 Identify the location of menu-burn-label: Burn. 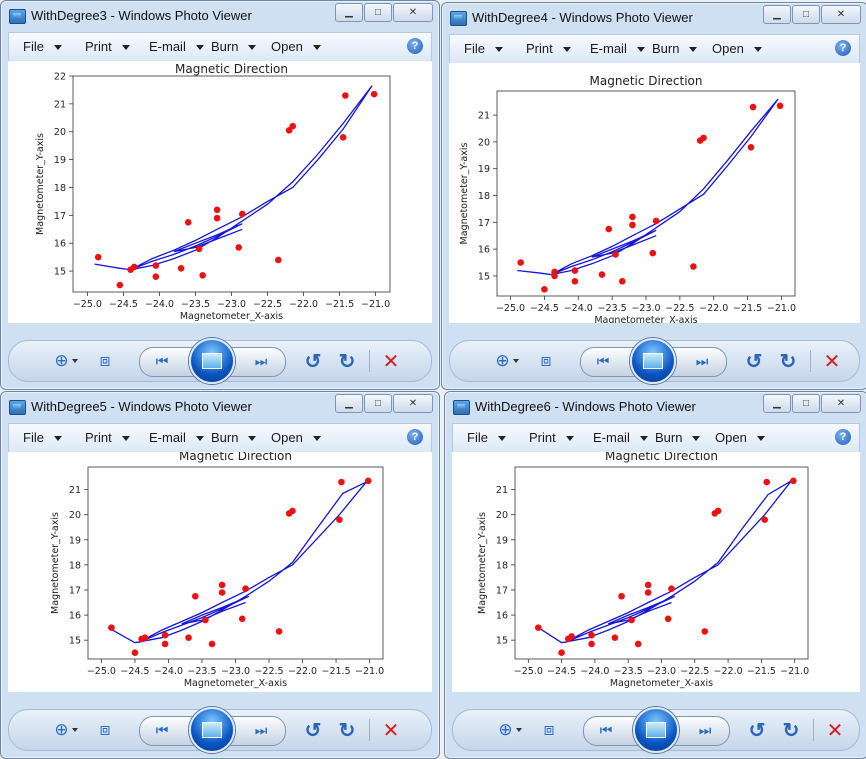
(666, 48).